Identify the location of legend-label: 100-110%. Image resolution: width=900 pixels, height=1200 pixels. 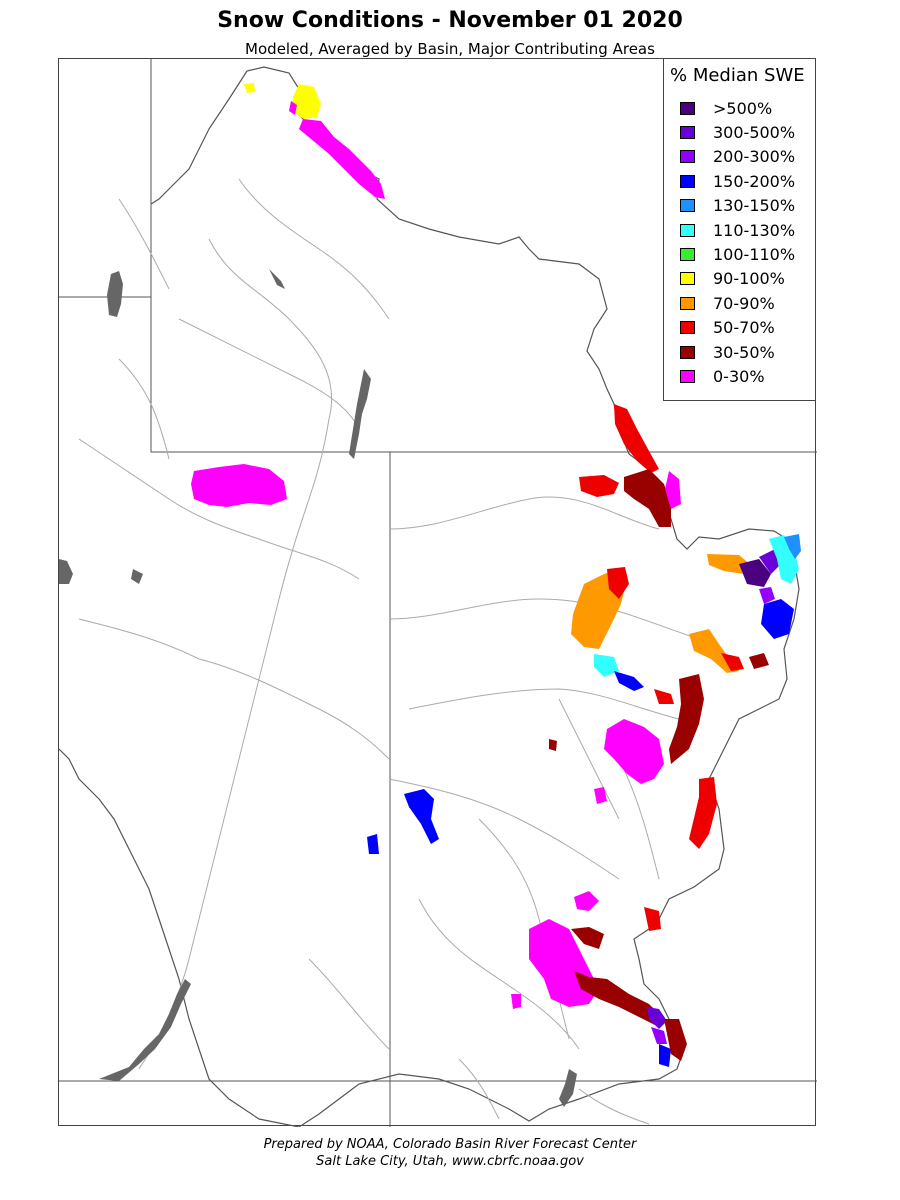
(754, 254).